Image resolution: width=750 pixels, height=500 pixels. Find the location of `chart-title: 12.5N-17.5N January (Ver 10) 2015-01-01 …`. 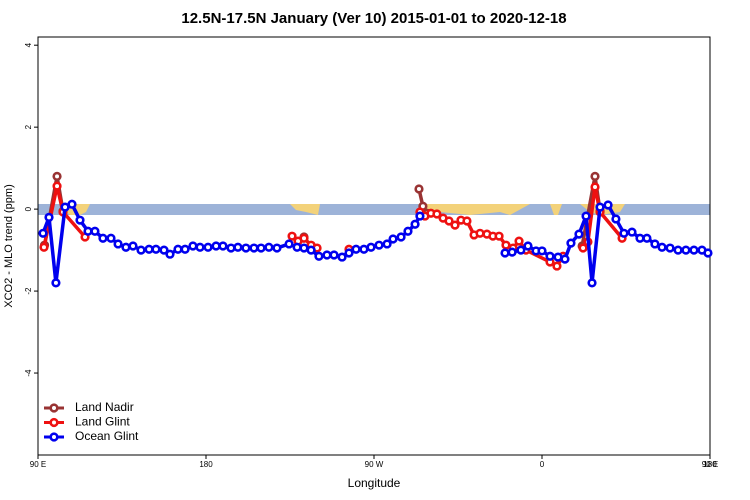

chart-title: 12.5N-17.5N January (Ver 10) 2015-01-01 … is located at coordinates (373, 18).